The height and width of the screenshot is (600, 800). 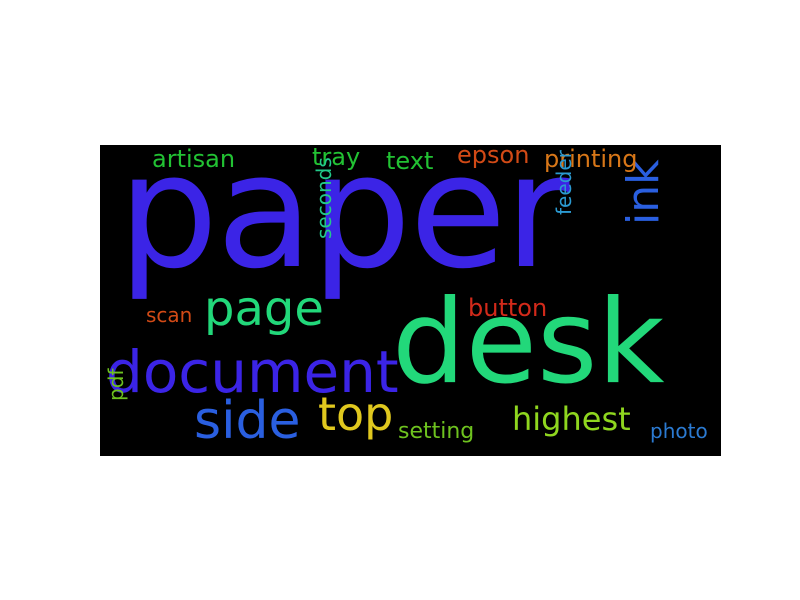 What do you see at coordinates (564, 182) in the screenshot?
I see `word-feeder: feeder` at bounding box center [564, 182].